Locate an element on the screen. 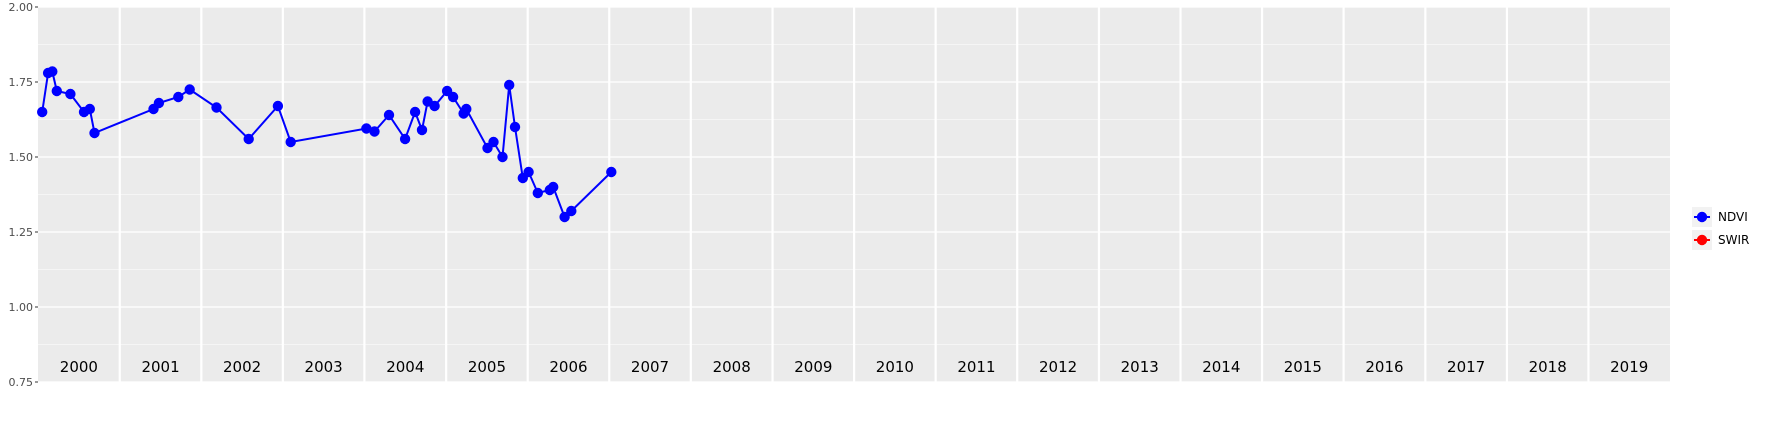 The width and height of the screenshot is (1773, 442). year-label: 2016 is located at coordinates (1384, 367).